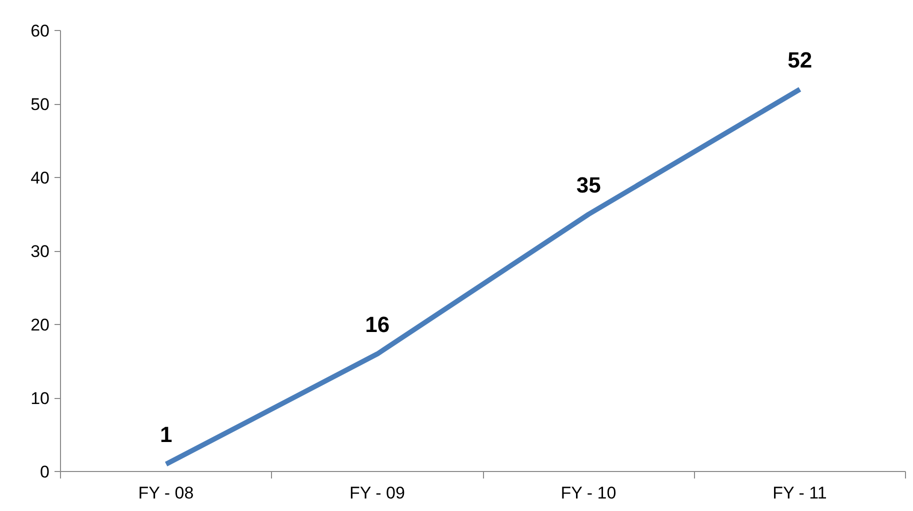  Describe the element at coordinates (166, 435) in the screenshot. I see `data-label: 1` at that location.